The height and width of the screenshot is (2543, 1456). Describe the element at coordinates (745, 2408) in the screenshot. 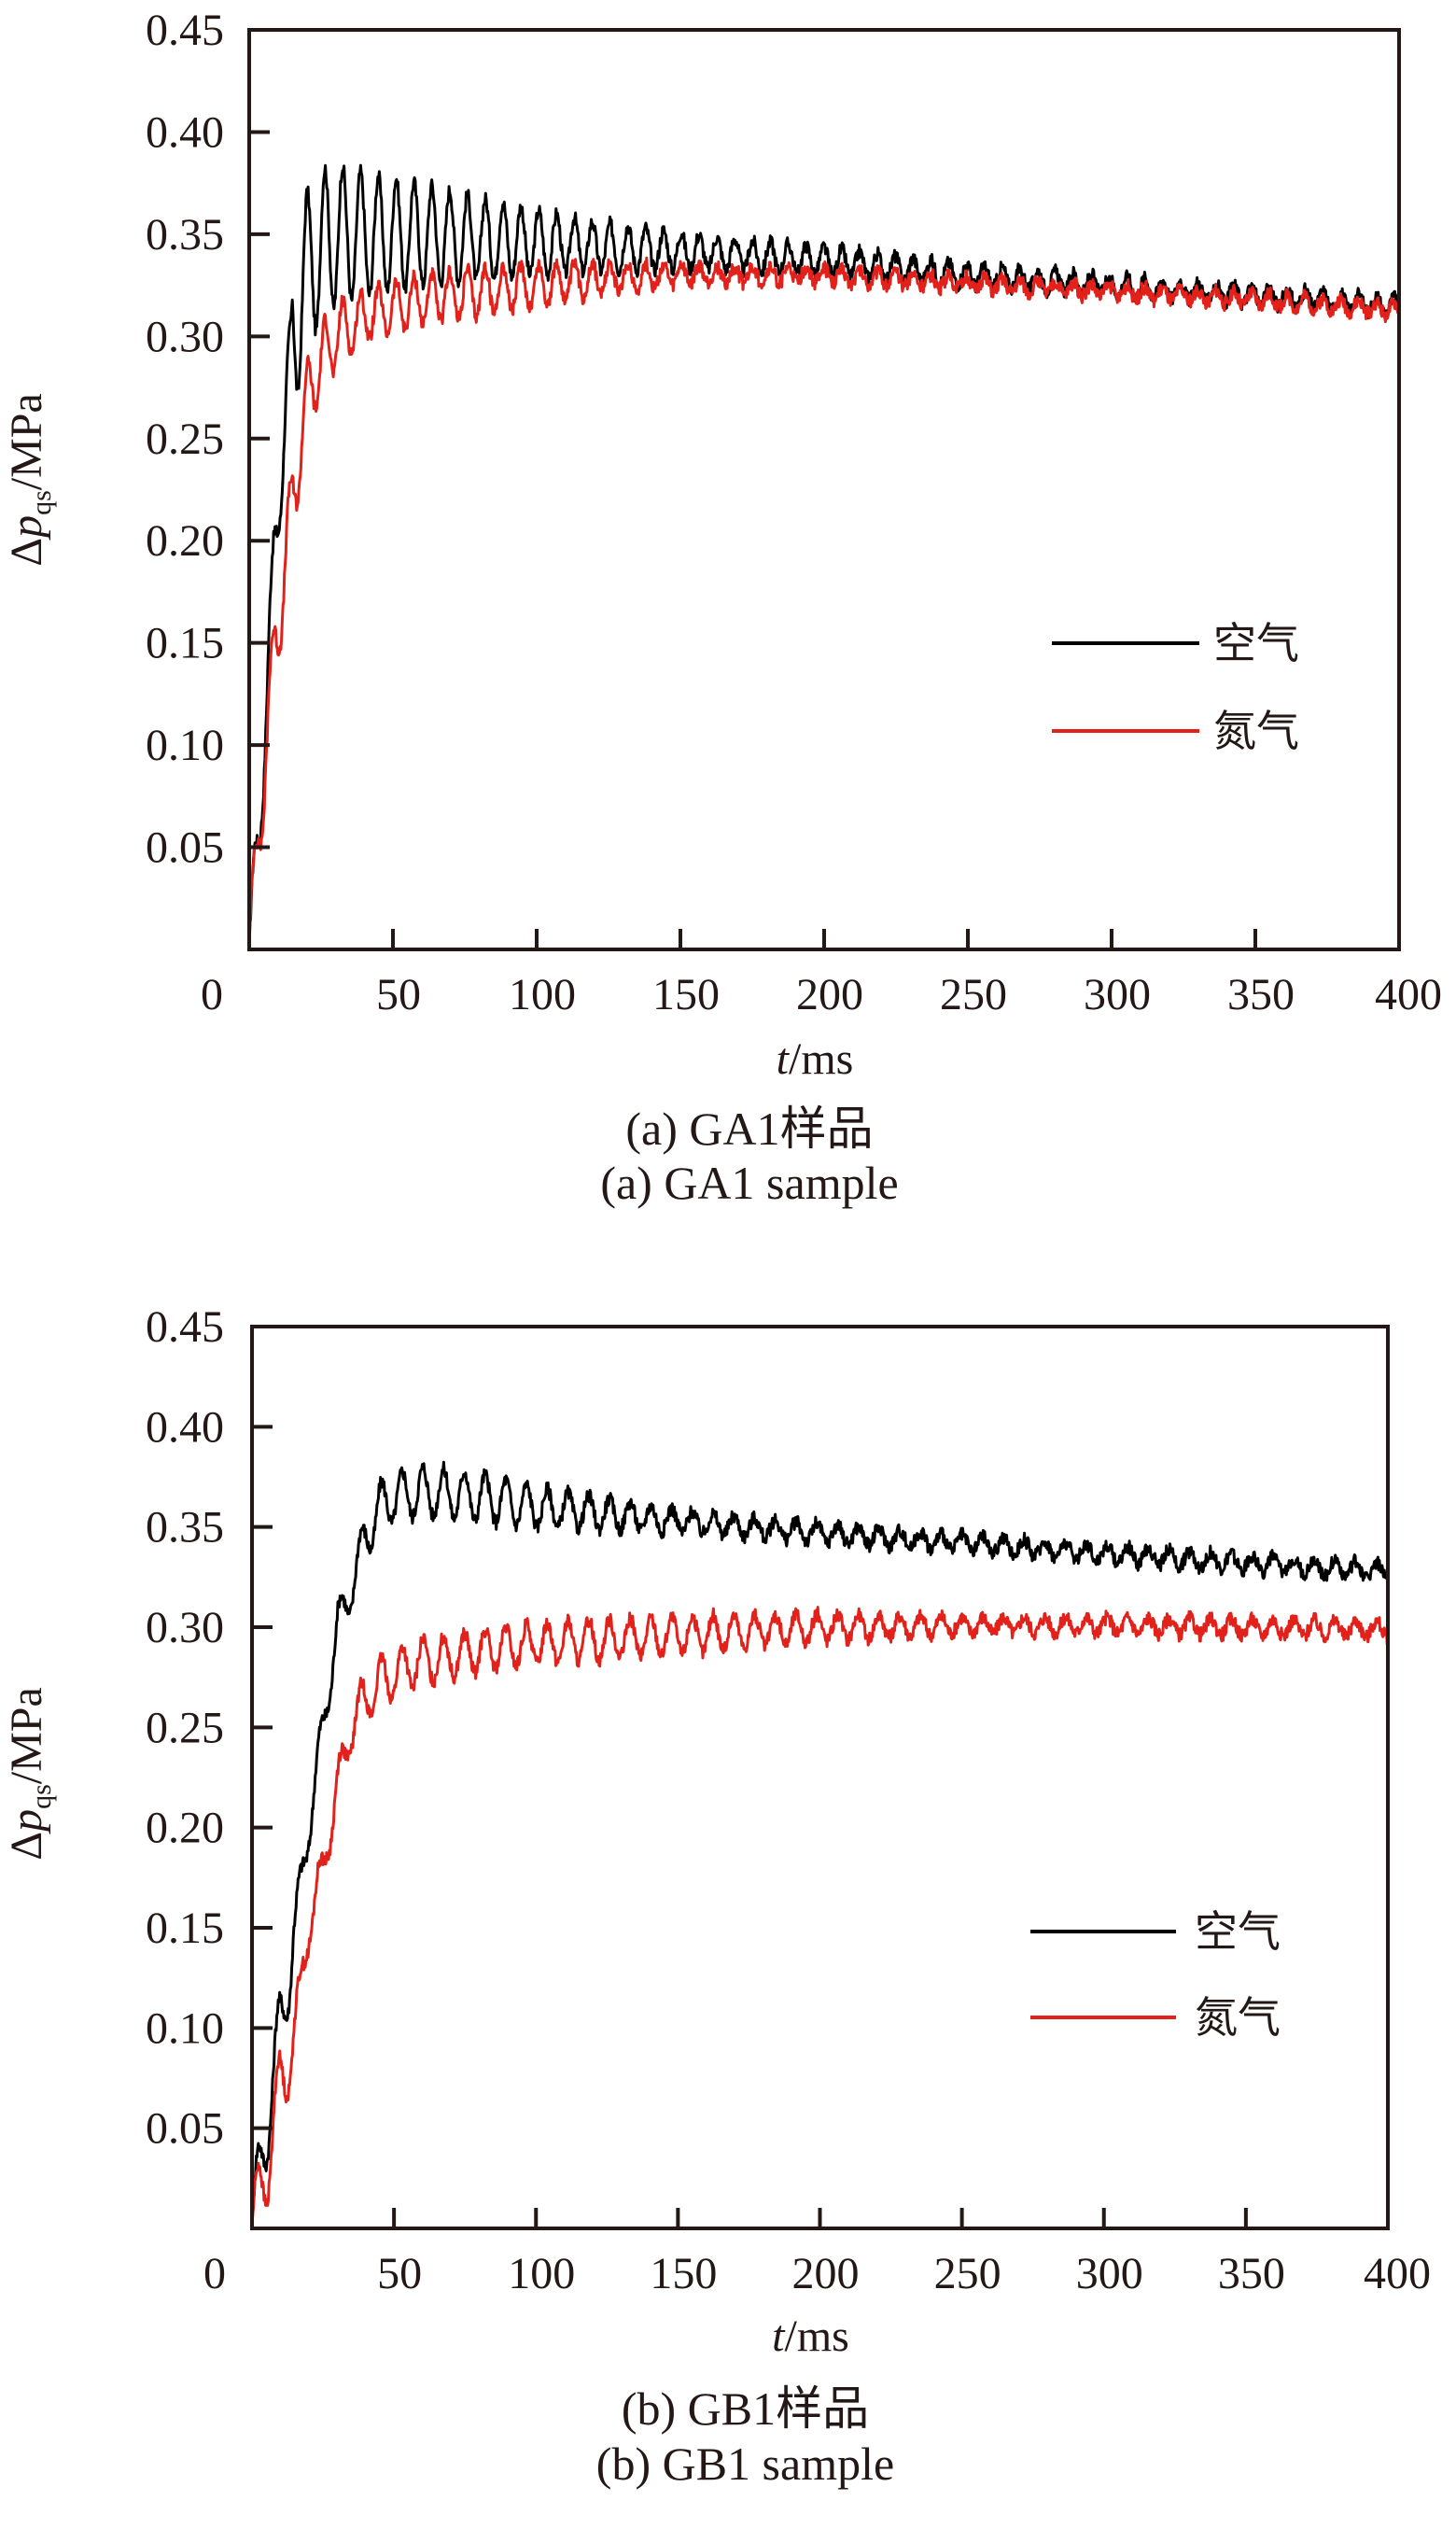

I see `caption-chinese: (b) GB1样品` at that location.